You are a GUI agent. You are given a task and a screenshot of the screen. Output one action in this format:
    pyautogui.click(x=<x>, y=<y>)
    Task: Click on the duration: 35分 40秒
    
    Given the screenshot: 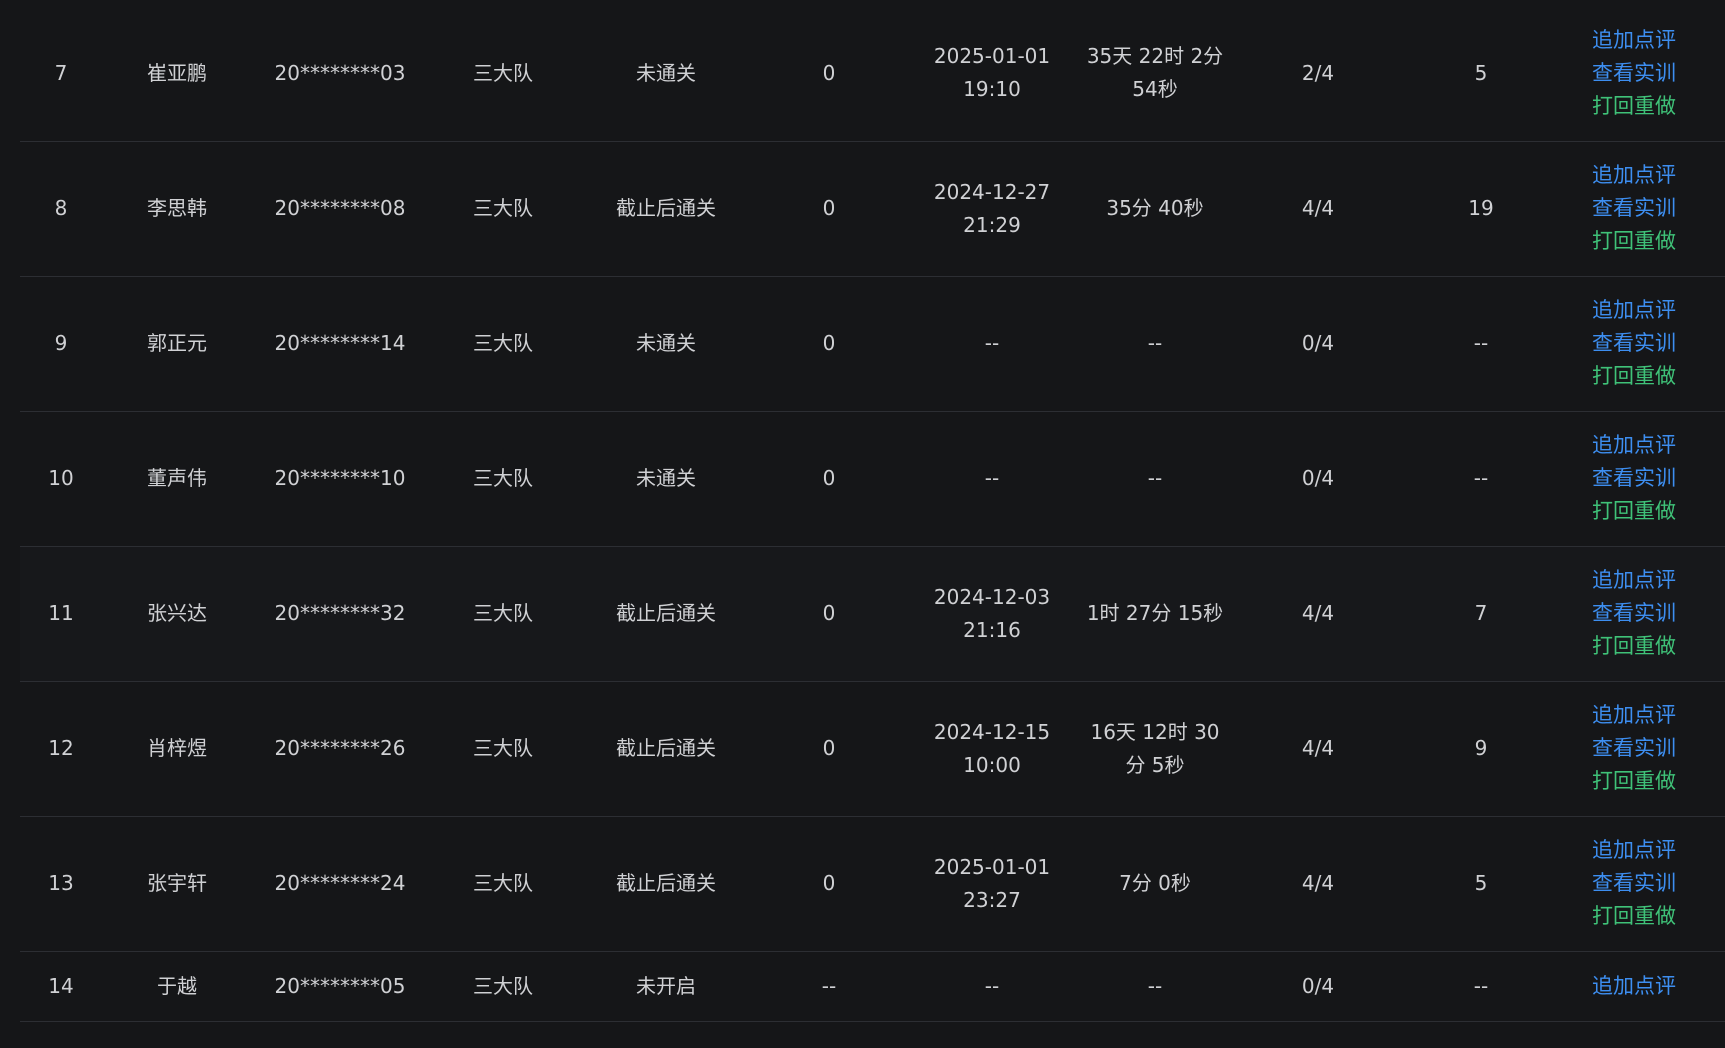 What is the action you would take?
    pyautogui.click(x=1155, y=208)
    